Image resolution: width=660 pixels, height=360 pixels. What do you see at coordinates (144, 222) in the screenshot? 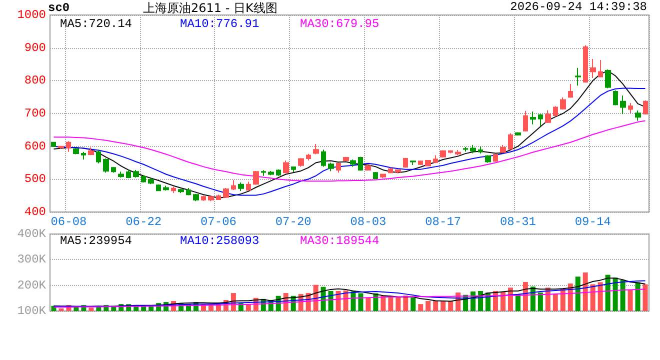
I see `x-tick-label: 06-22` at bounding box center [144, 222].